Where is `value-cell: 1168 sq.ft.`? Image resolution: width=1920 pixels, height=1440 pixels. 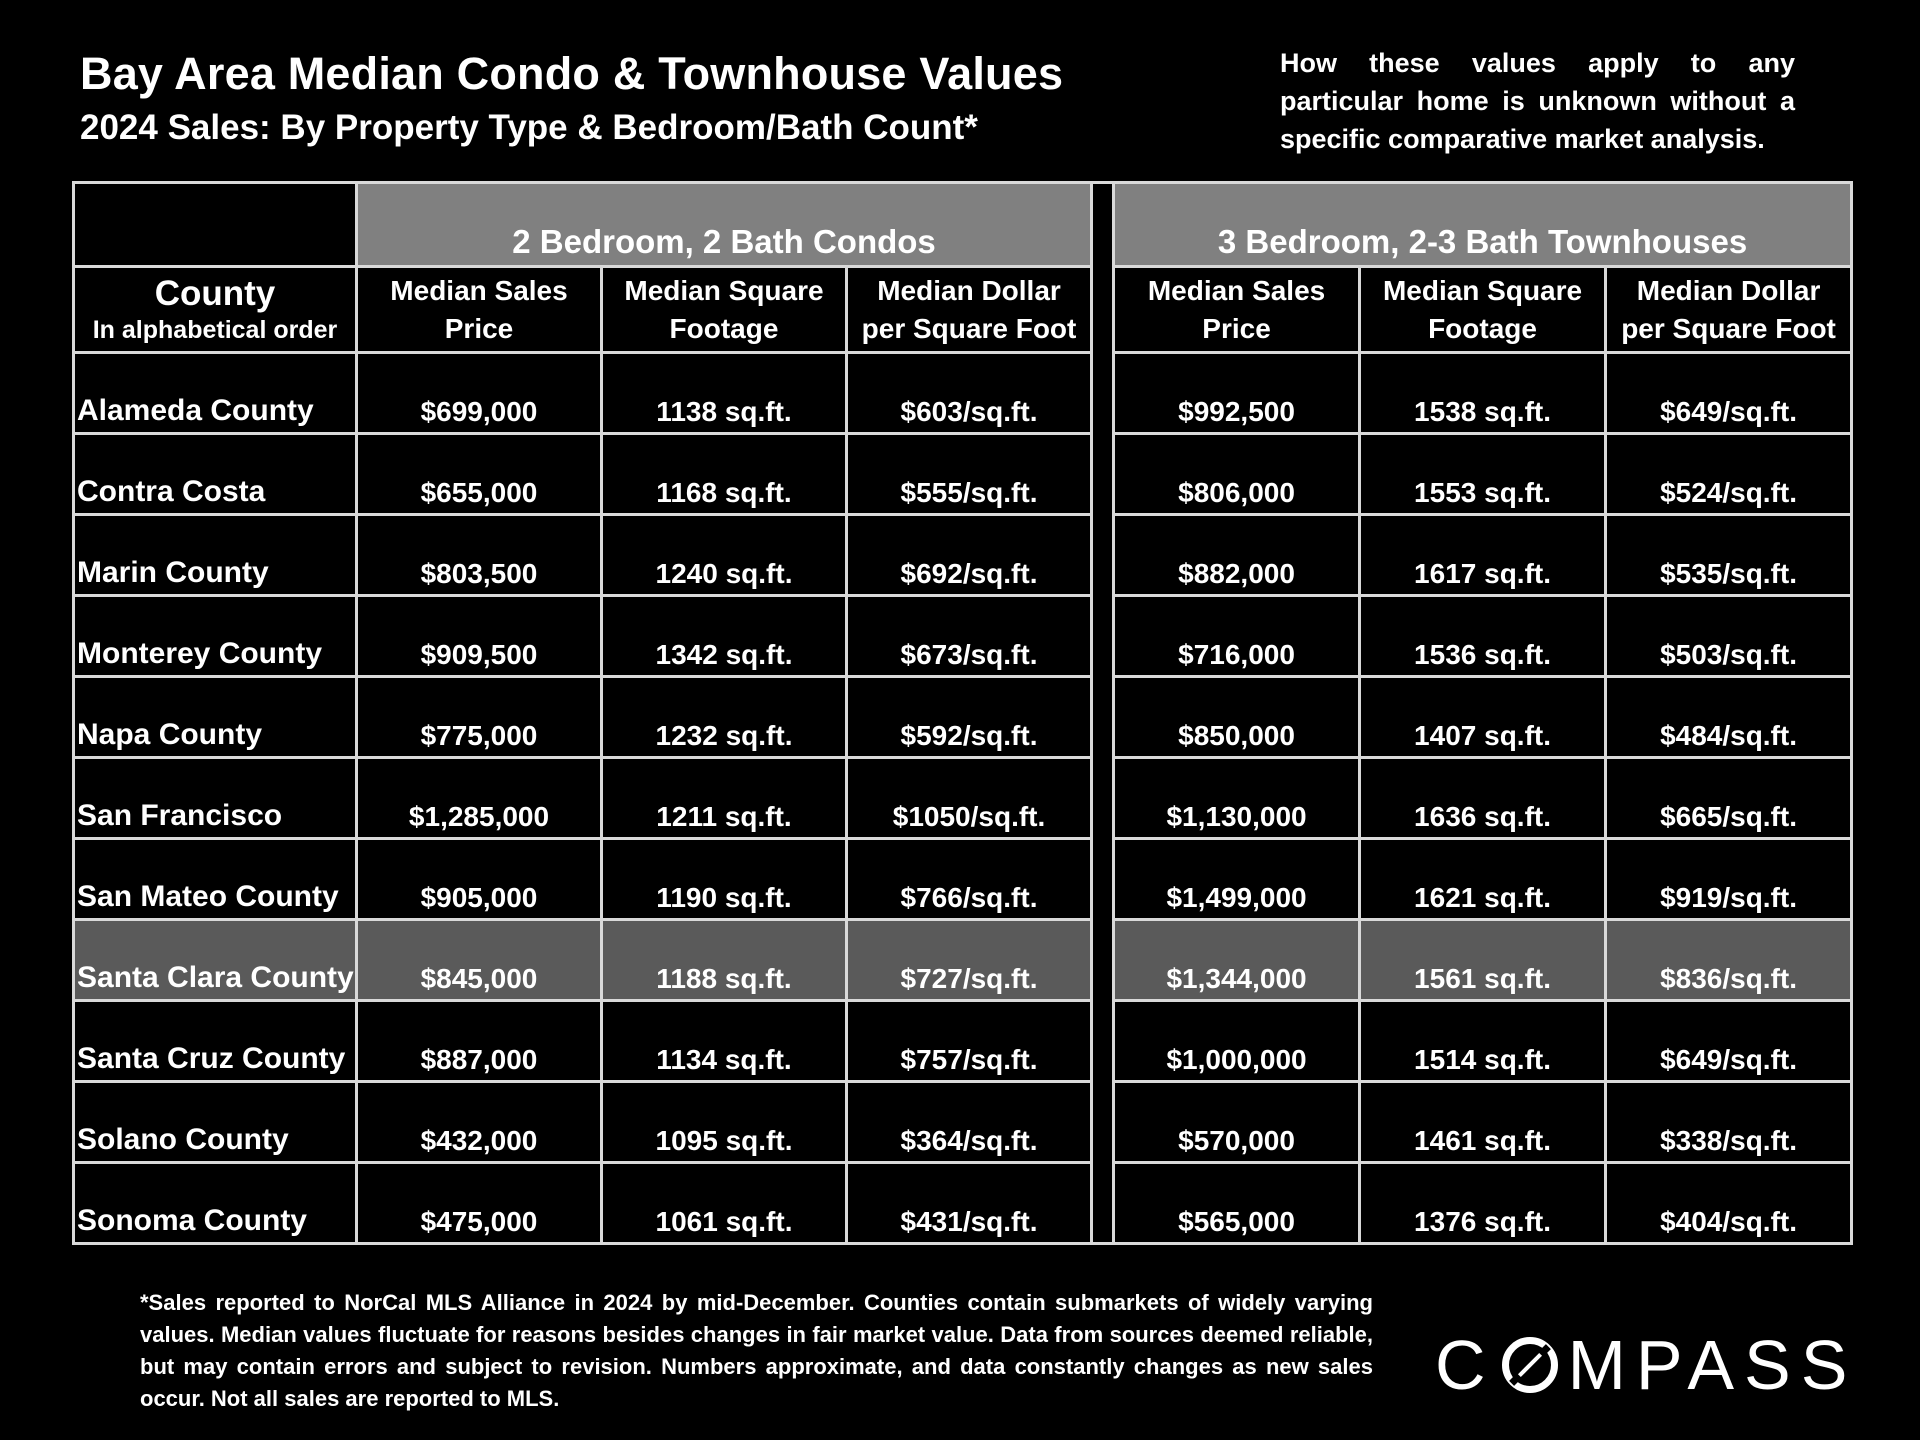
value-cell: 1168 sq.ft. is located at coordinates (724, 474).